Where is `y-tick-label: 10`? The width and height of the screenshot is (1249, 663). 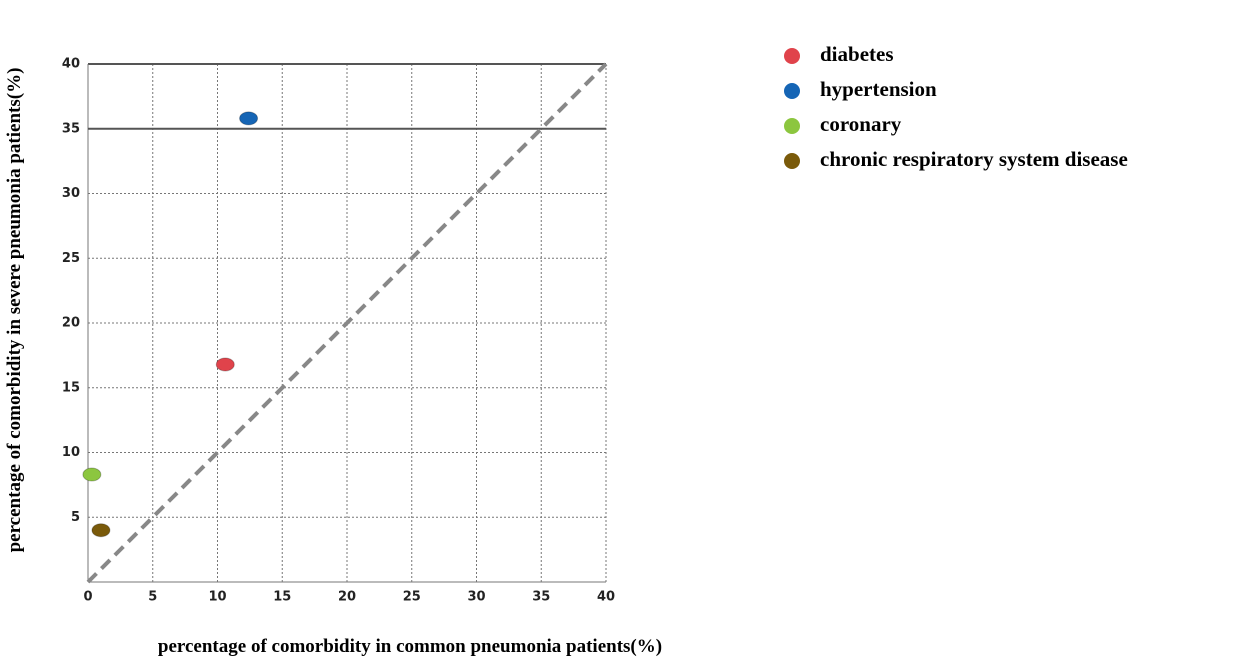 y-tick-label: 10 is located at coordinates (71, 452).